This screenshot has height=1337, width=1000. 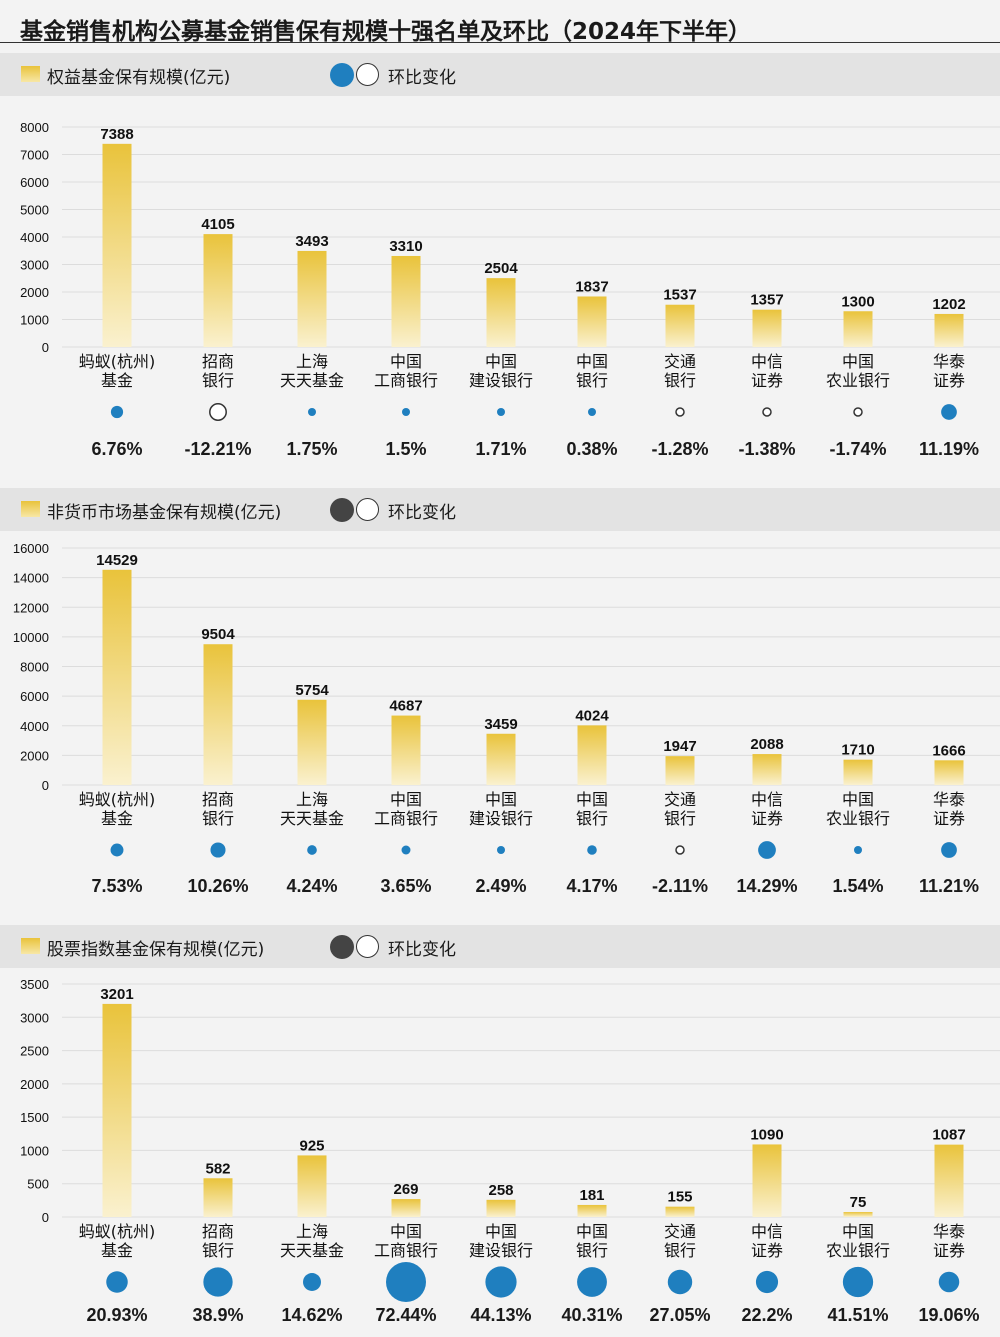 I want to click on change-percent-label: 1.75%, so click(x=312, y=449).